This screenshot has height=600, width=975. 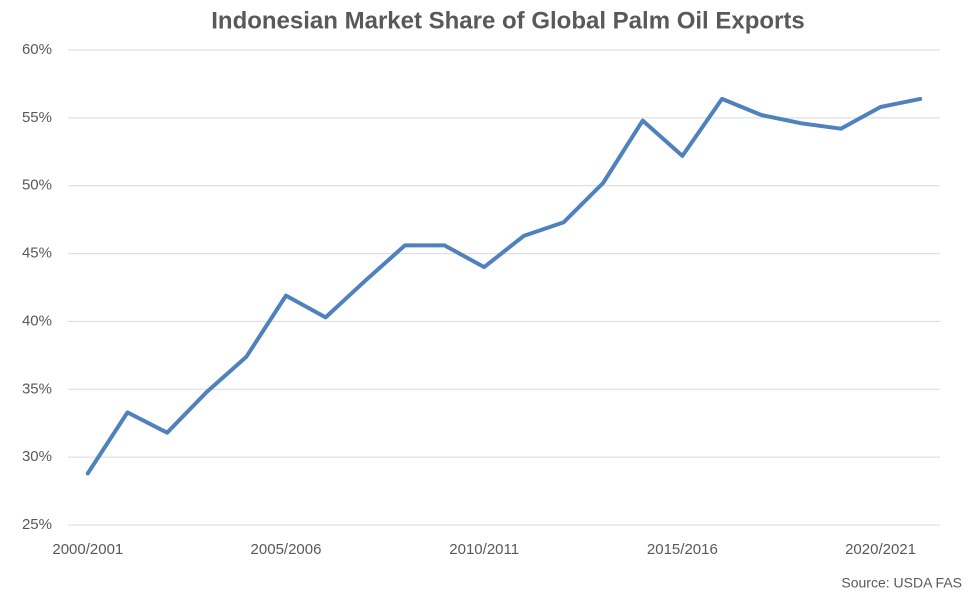 What do you see at coordinates (682, 549) in the screenshot?
I see `x-tick-label: 2015/2016` at bounding box center [682, 549].